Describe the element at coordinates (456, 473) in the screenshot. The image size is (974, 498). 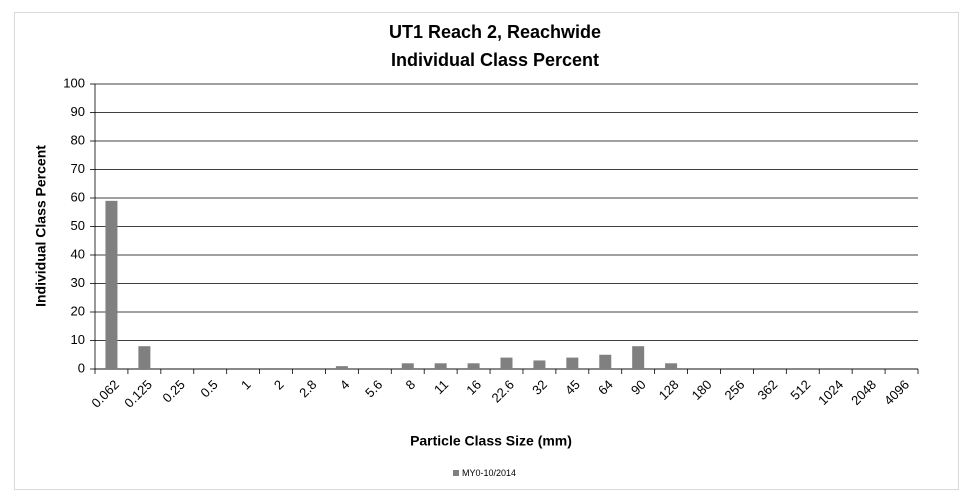
I see `legend-swatch` at that location.